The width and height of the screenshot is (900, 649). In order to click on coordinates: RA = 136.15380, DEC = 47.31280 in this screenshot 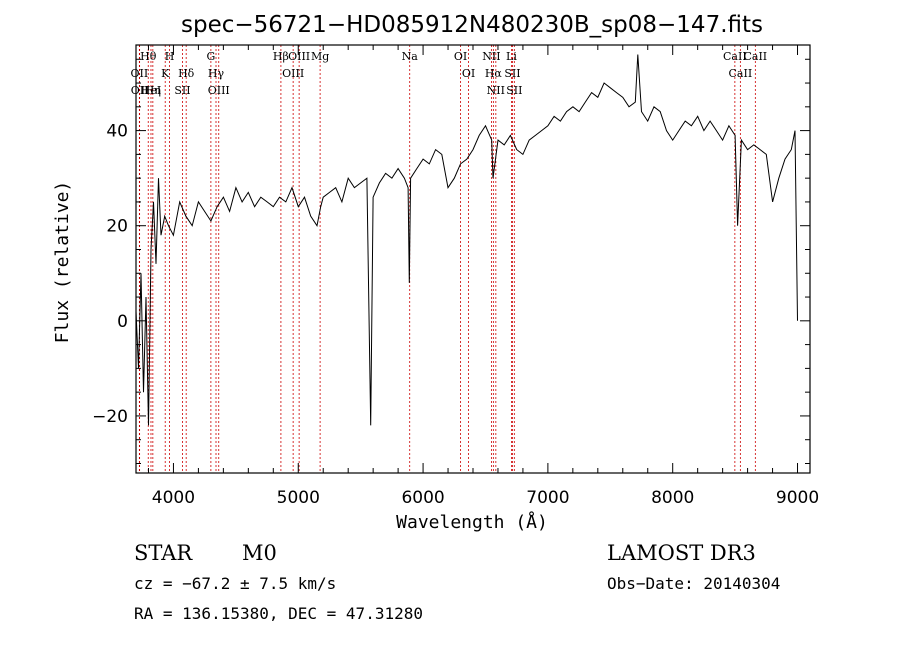, I will do `click(278, 613)`.